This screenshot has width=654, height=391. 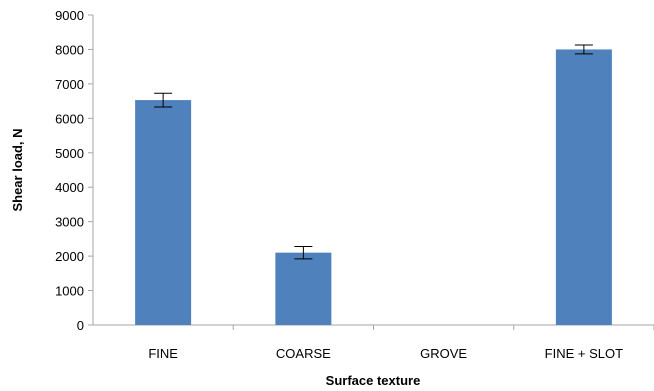 What do you see at coordinates (69, 153) in the screenshot?
I see `y-tick-label: 5000` at bounding box center [69, 153].